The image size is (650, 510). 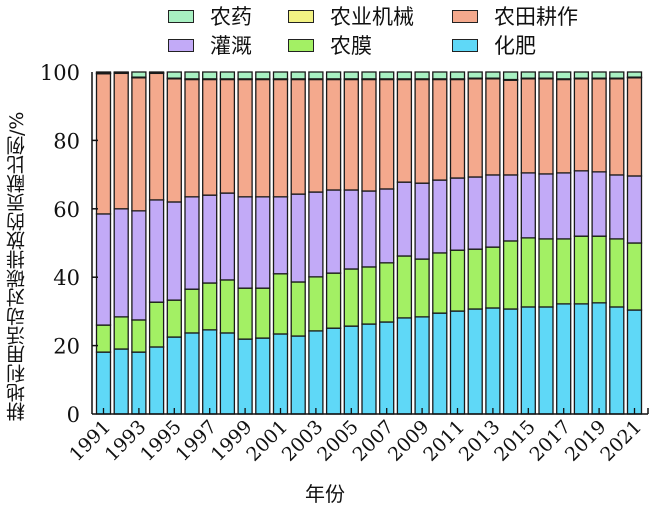 What do you see at coordinates (66, 278) in the screenshot?
I see `y-tick-label-40: 40` at bounding box center [66, 278].